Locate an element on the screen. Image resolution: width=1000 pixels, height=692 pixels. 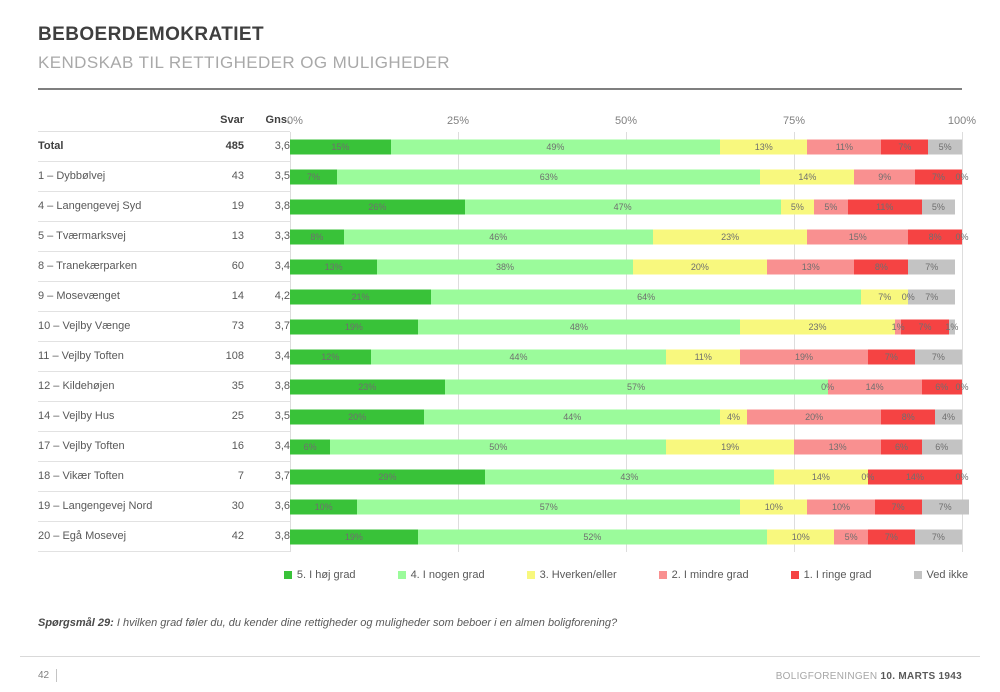
row-label: Total is located at coordinates (118, 147).